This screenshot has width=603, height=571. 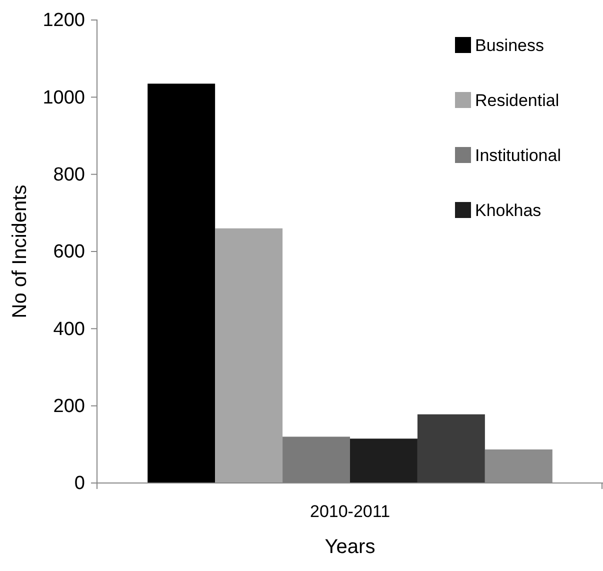 What do you see at coordinates (63, 97) in the screenshot?
I see `y-tick-label: 1000` at bounding box center [63, 97].